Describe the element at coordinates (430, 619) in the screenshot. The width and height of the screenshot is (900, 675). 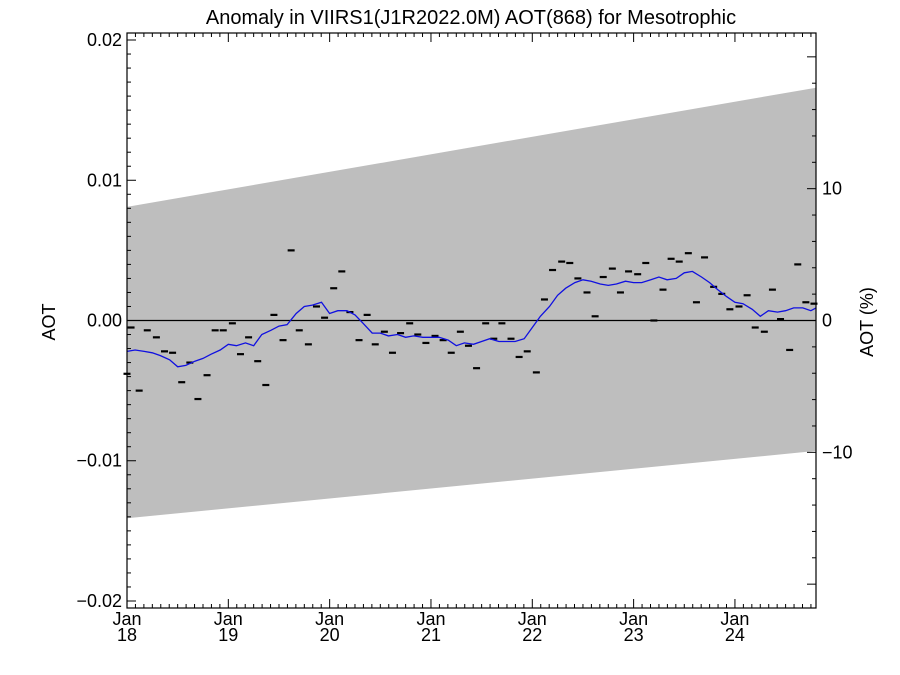
I see `x-tick-month-3: Jan` at that location.